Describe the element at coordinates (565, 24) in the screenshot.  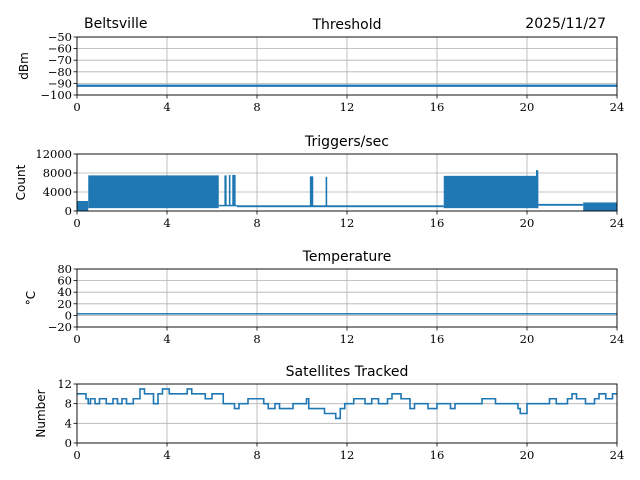
I see `date-label: 2025/11/27` at that location.